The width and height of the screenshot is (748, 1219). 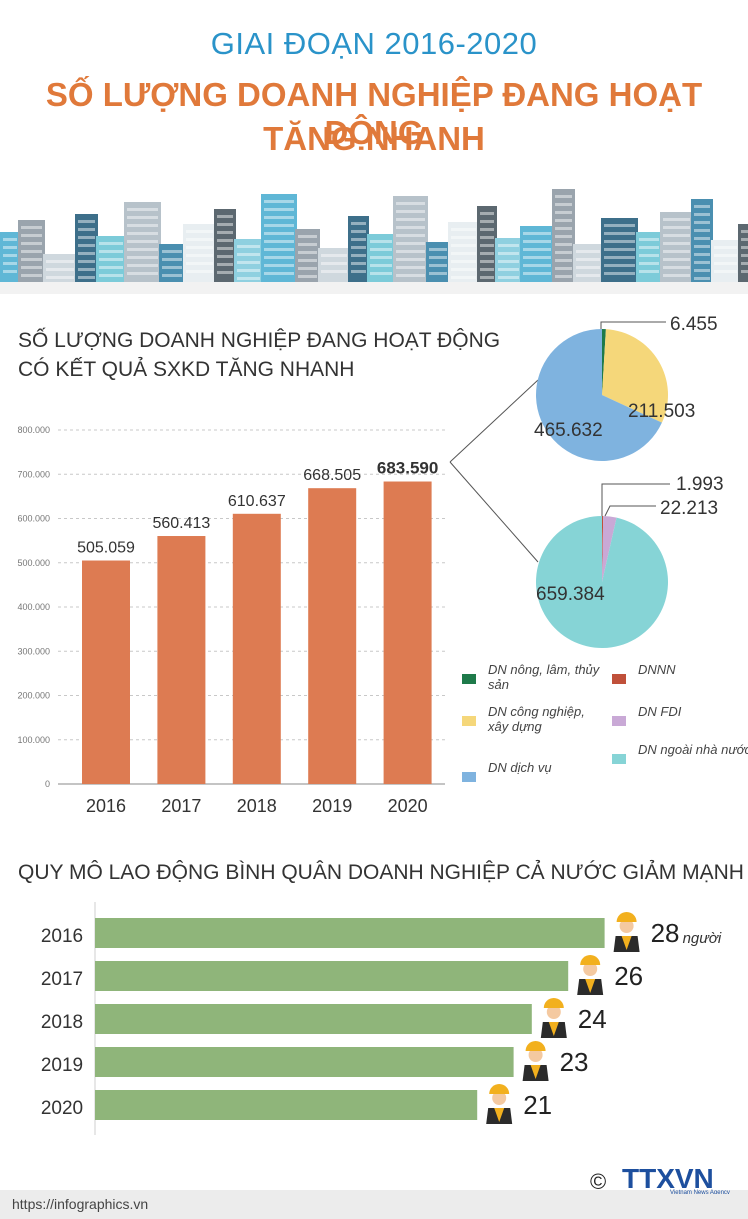 What do you see at coordinates (574, 1062) in the screenshot?
I see `hbar-value-label: 23` at bounding box center [574, 1062].